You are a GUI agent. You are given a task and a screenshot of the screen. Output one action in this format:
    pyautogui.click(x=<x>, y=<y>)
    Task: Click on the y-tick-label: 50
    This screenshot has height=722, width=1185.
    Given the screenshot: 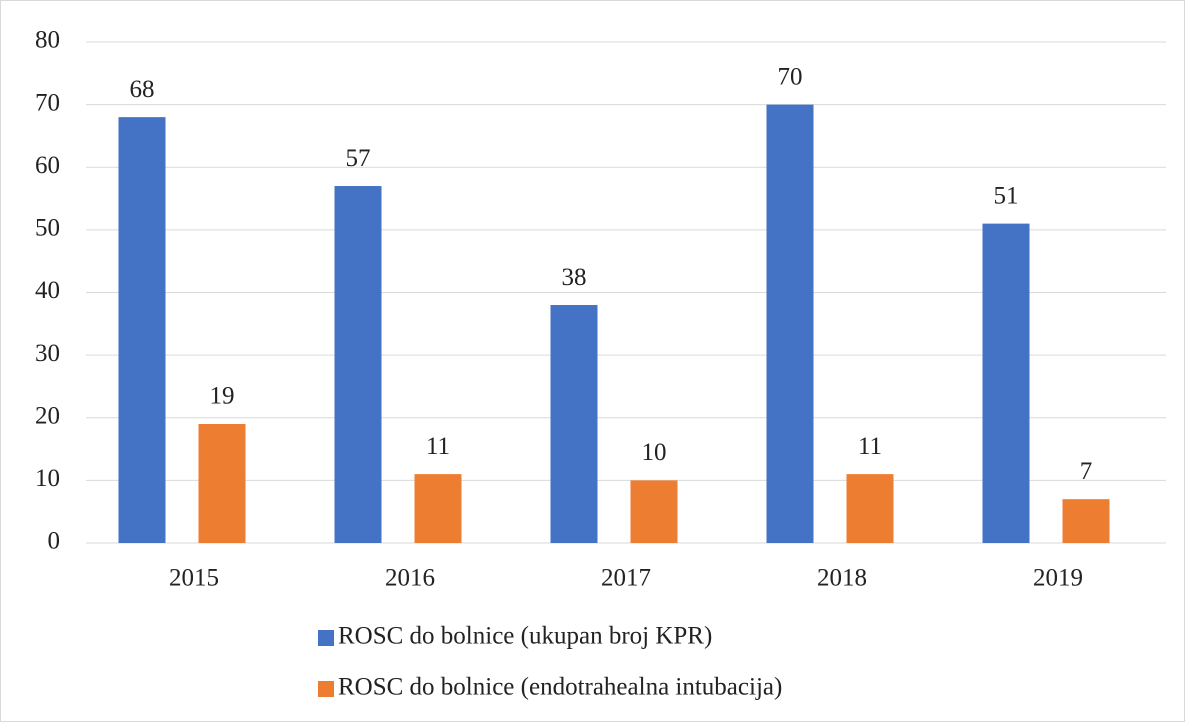 What is the action you would take?
    pyautogui.click(x=47, y=228)
    